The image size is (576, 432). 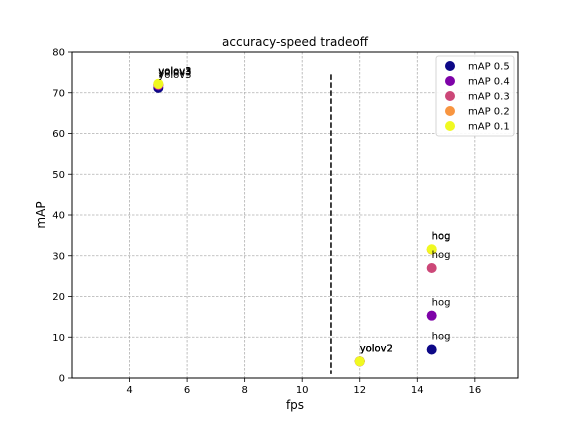 I want to click on chart-title: accuracy-speed tradeoff, so click(x=295, y=42).